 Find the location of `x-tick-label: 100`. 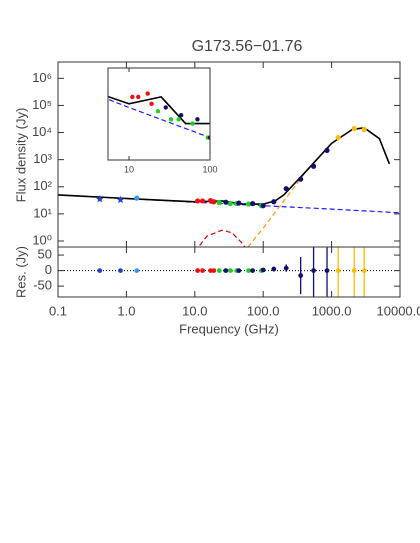

x-tick-label: 100 is located at coordinates (209, 169).